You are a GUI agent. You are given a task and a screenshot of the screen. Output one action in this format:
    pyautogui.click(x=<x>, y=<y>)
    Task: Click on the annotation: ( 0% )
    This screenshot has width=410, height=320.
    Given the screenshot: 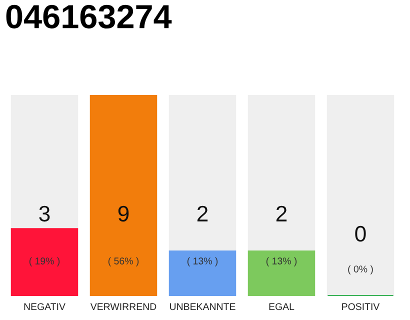 What is the action you would take?
    pyautogui.click(x=360, y=269)
    